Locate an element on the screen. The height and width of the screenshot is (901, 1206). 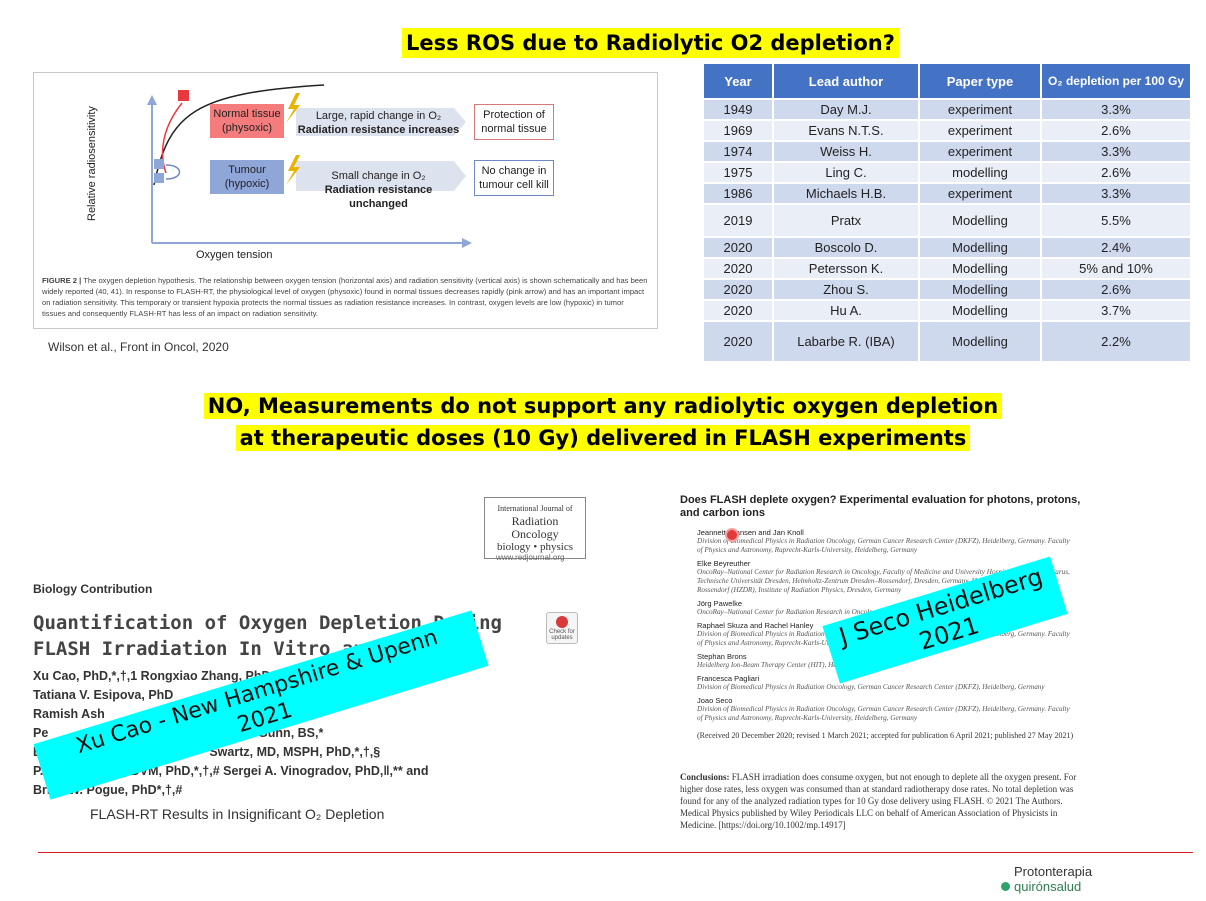
logo-mark-icon is located at coordinates (1005, 886).